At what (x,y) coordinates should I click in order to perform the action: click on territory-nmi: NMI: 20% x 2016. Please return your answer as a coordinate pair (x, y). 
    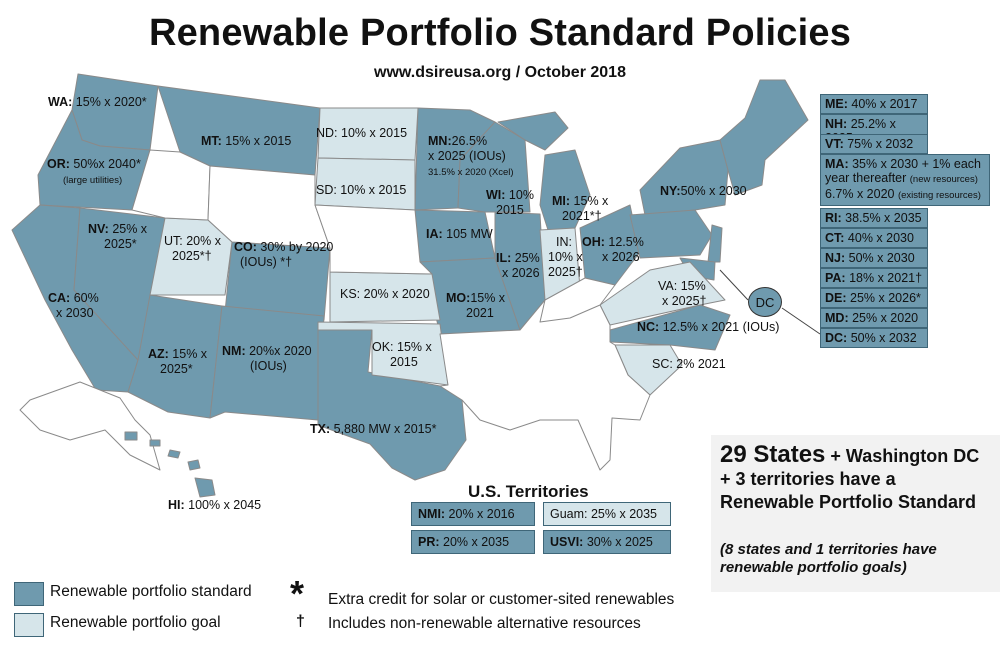
    Looking at the image, I should click on (473, 514).